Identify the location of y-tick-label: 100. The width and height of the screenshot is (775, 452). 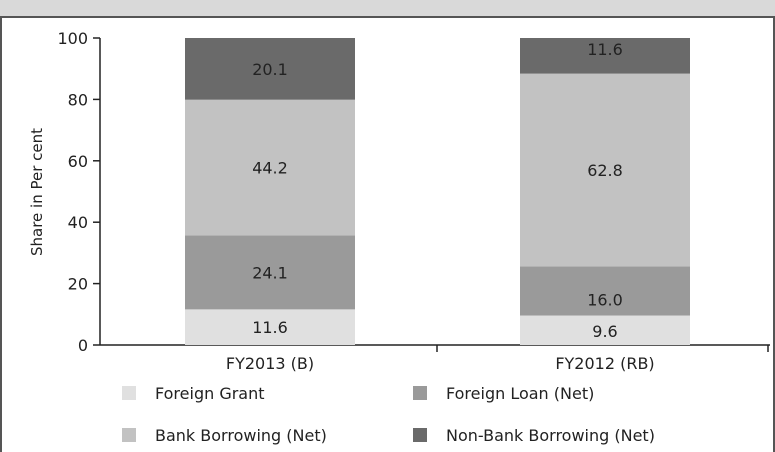
(72, 38).